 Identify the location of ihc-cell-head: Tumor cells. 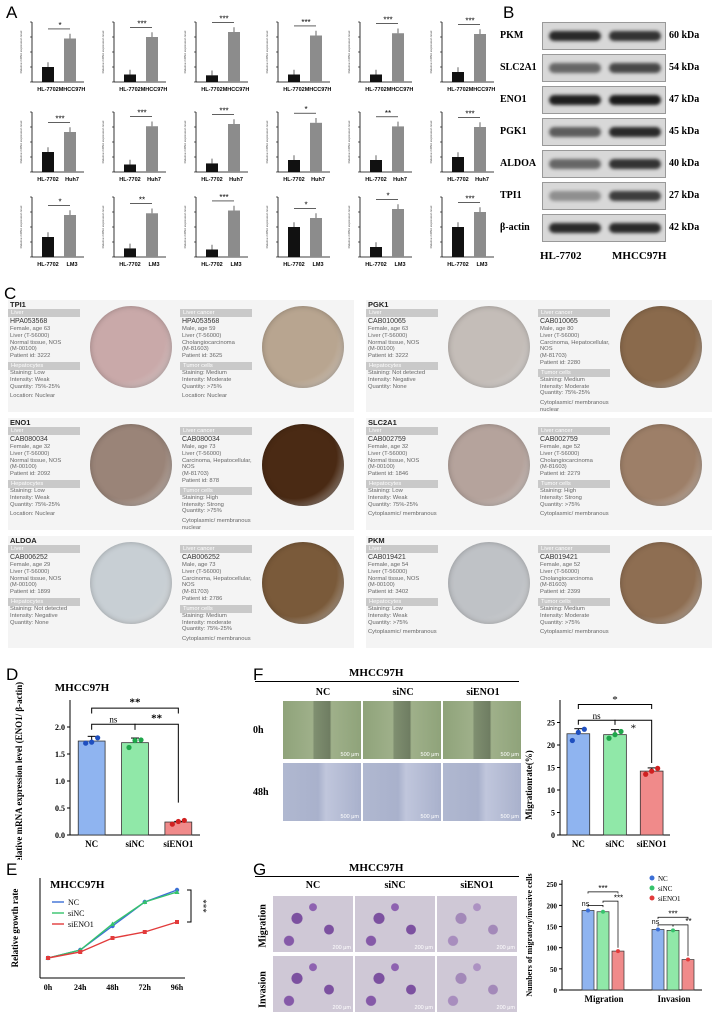
(216, 608).